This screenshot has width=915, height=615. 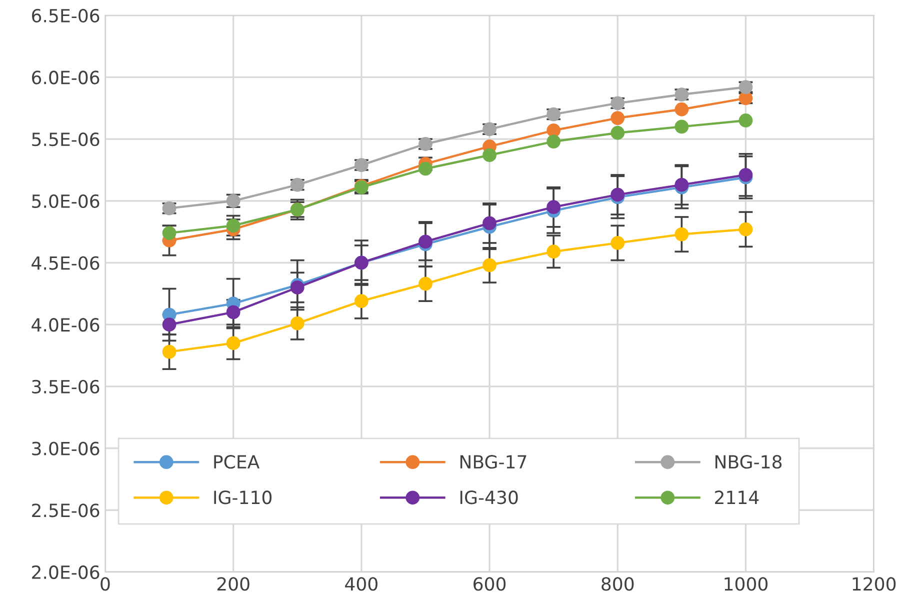 What do you see at coordinates (66, 387) in the screenshot?
I see `y-tick-label: 3.5E-06` at bounding box center [66, 387].